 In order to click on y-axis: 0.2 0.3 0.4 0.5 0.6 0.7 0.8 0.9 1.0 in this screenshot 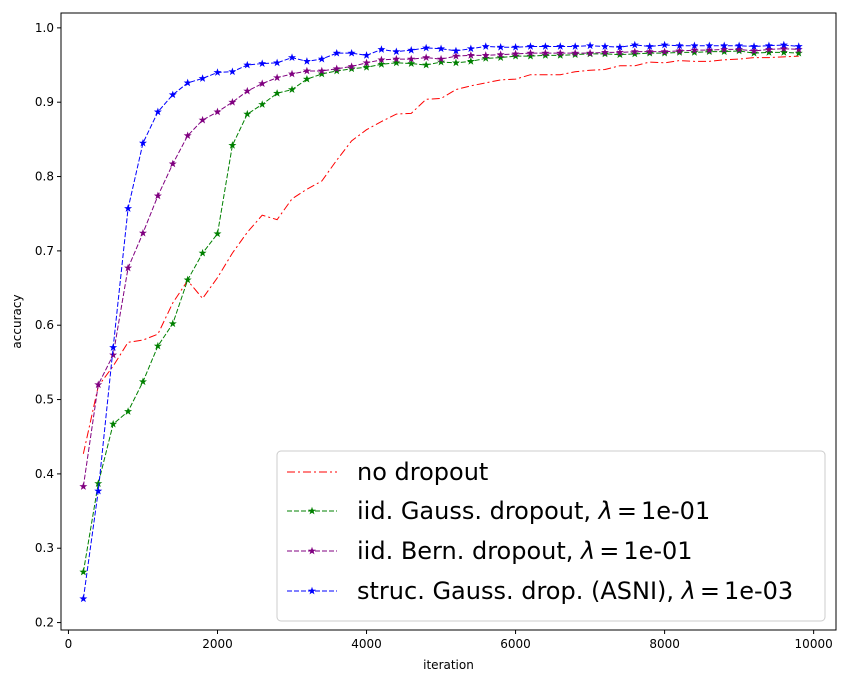, I will do `click(48, 325)`.